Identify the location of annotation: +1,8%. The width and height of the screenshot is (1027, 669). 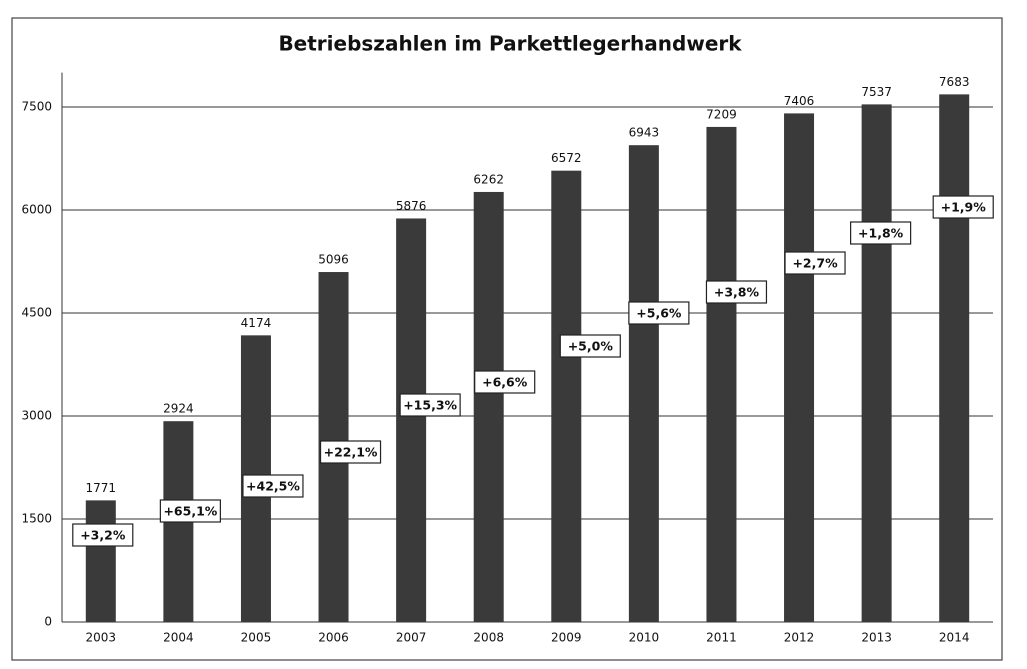
(881, 233).